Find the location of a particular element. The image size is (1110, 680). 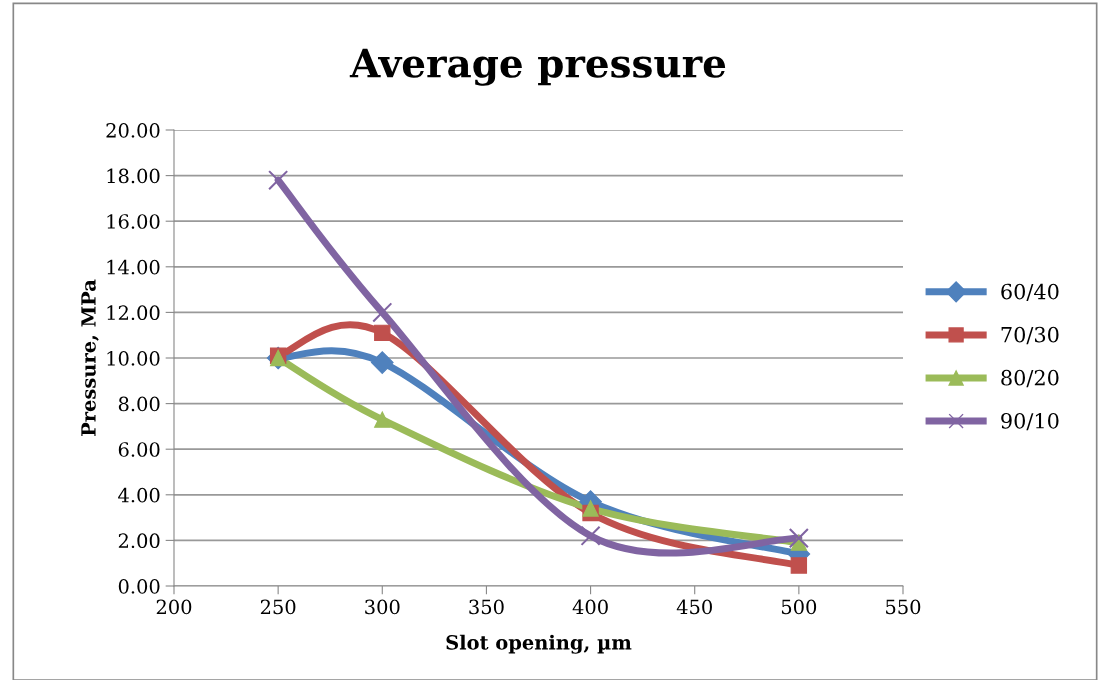

y-tick-label: 8.00 is located at coordinates (139, 404).